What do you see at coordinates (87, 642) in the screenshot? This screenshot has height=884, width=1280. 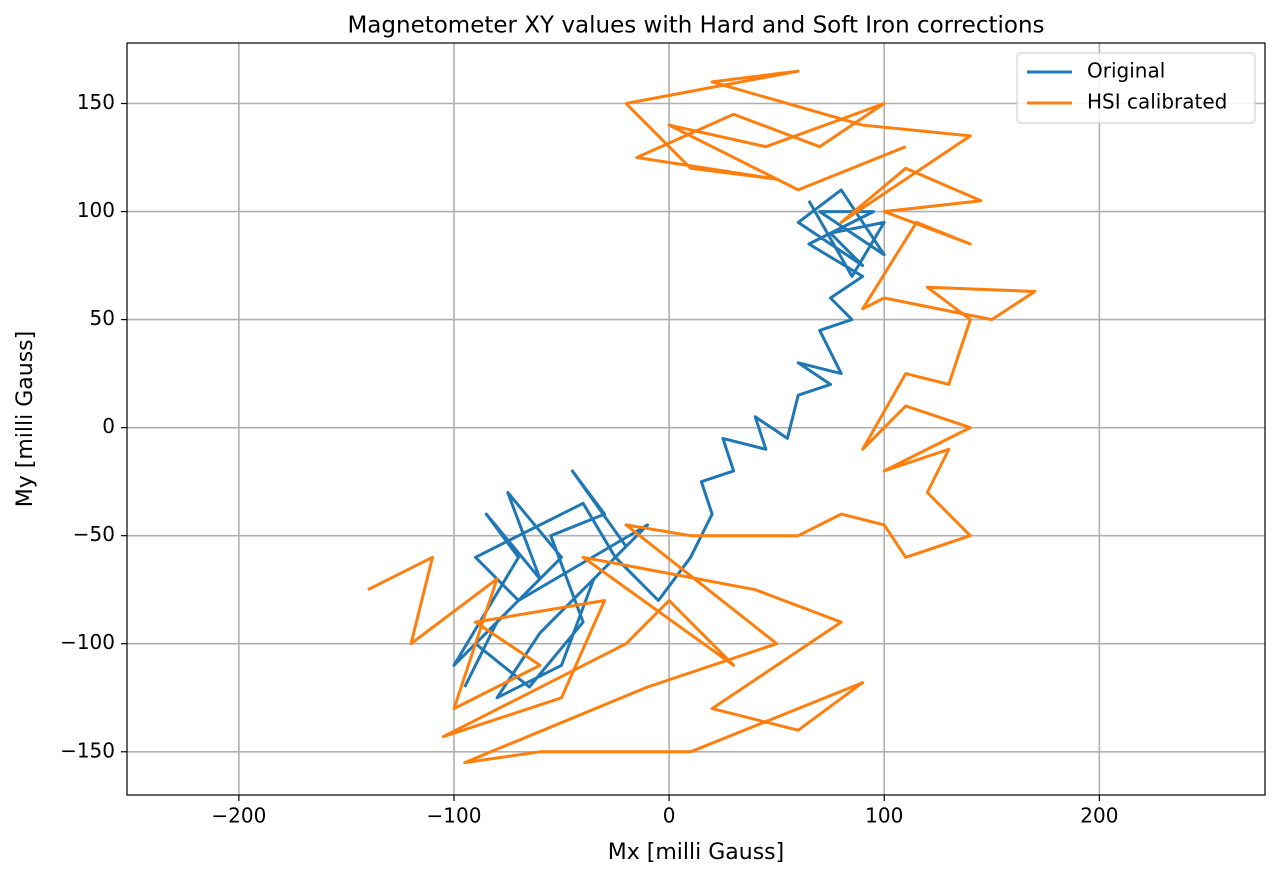 I see `y-tick-label: −100` at bounding box center [87, 642].